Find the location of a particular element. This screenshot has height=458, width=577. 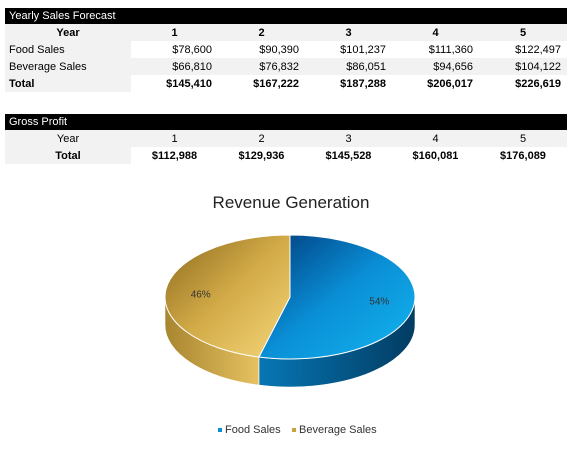

cell-value: $145,410 is located at coordinates (189, 83).